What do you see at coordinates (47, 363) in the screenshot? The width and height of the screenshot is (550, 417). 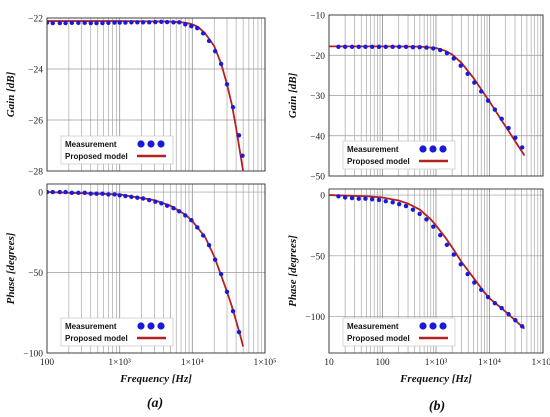 I see `x-tick-label: 100` at bounding box center [47, 363].